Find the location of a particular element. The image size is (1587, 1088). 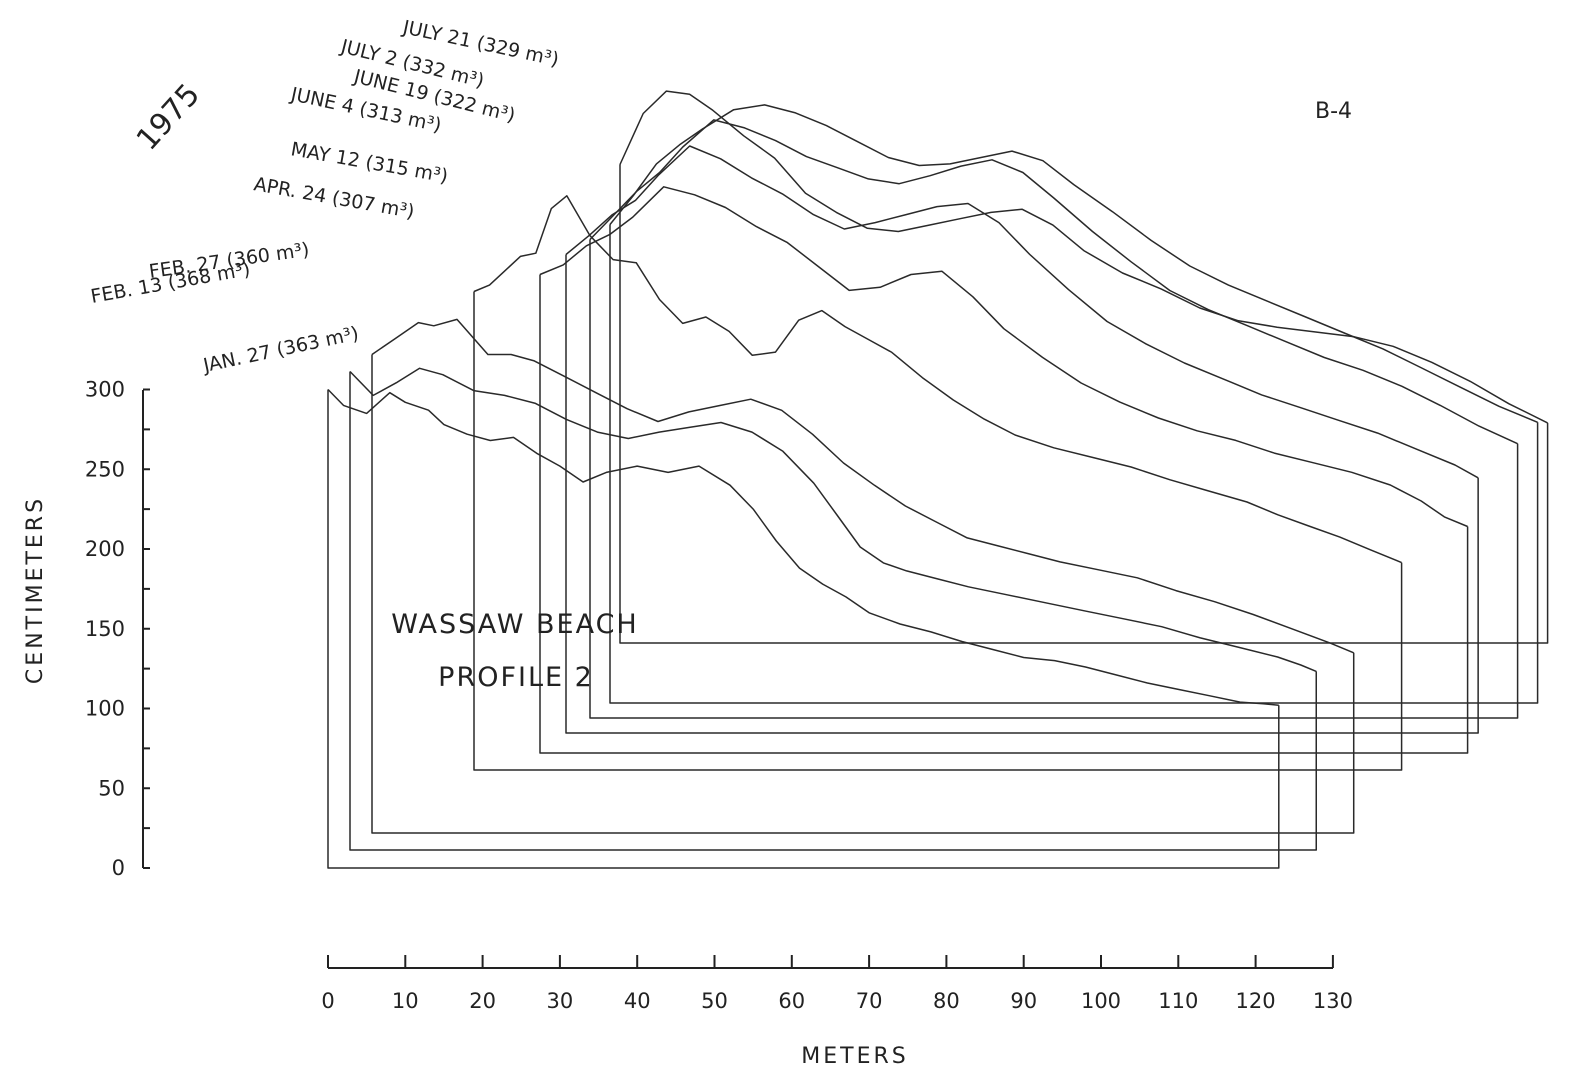

x-tick-label: 100 is located at coordinates (1101, 1001).